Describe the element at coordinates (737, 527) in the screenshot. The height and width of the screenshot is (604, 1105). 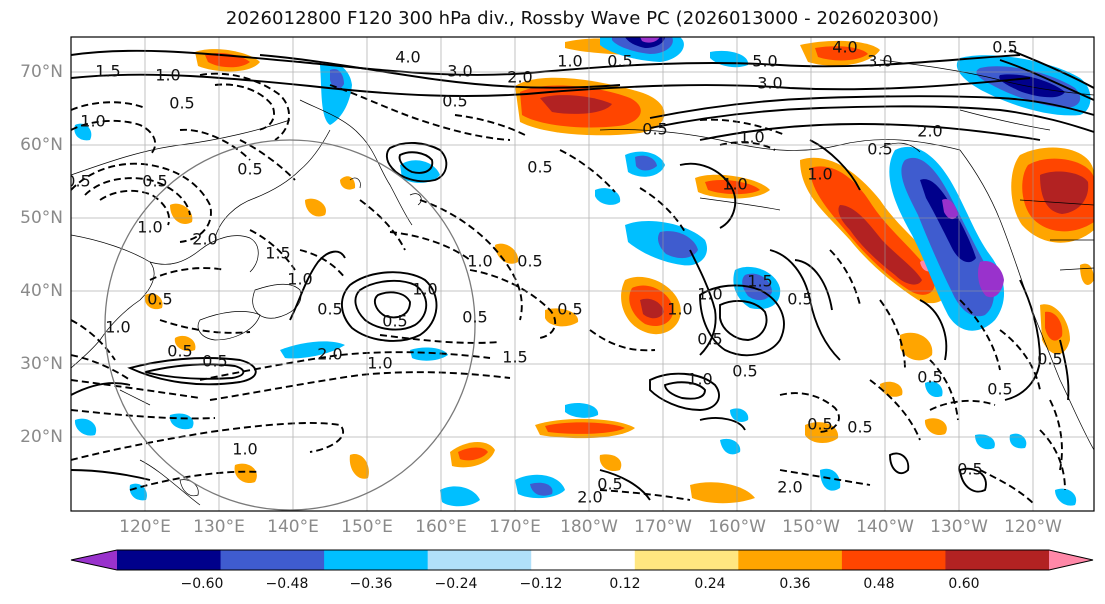
I see `lon-label: 160°W` at that location.